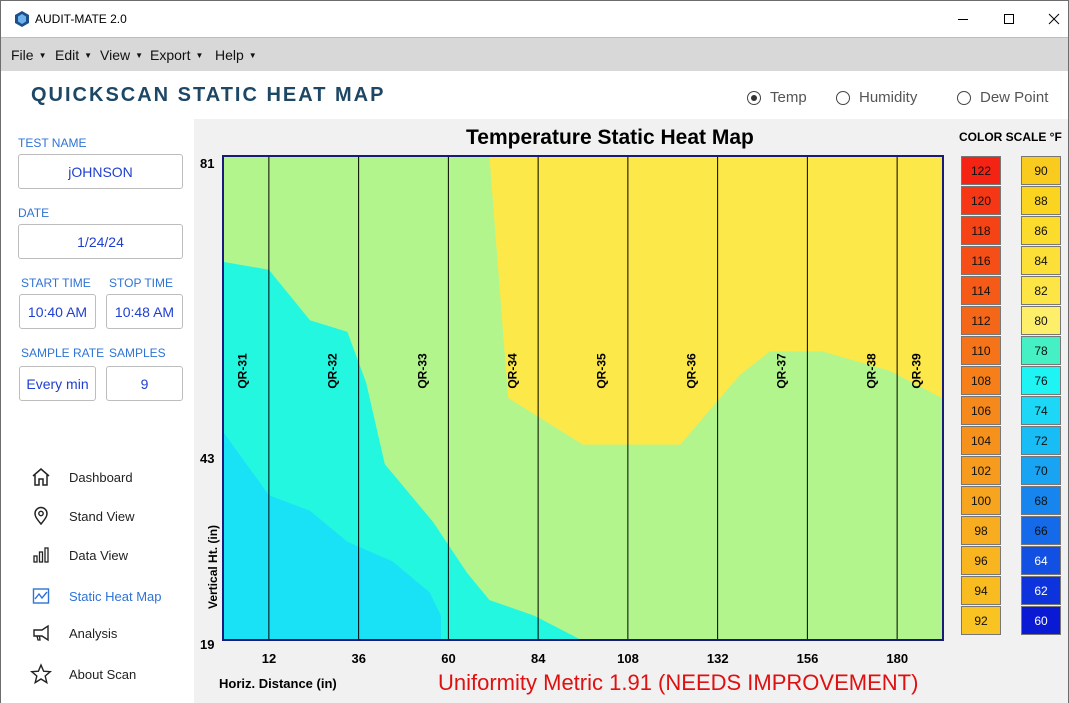  What do you see at coordinates (981, 560) in the screenshot?
I see `color-scale-swatch: 96` at bounding box center [981, 560].